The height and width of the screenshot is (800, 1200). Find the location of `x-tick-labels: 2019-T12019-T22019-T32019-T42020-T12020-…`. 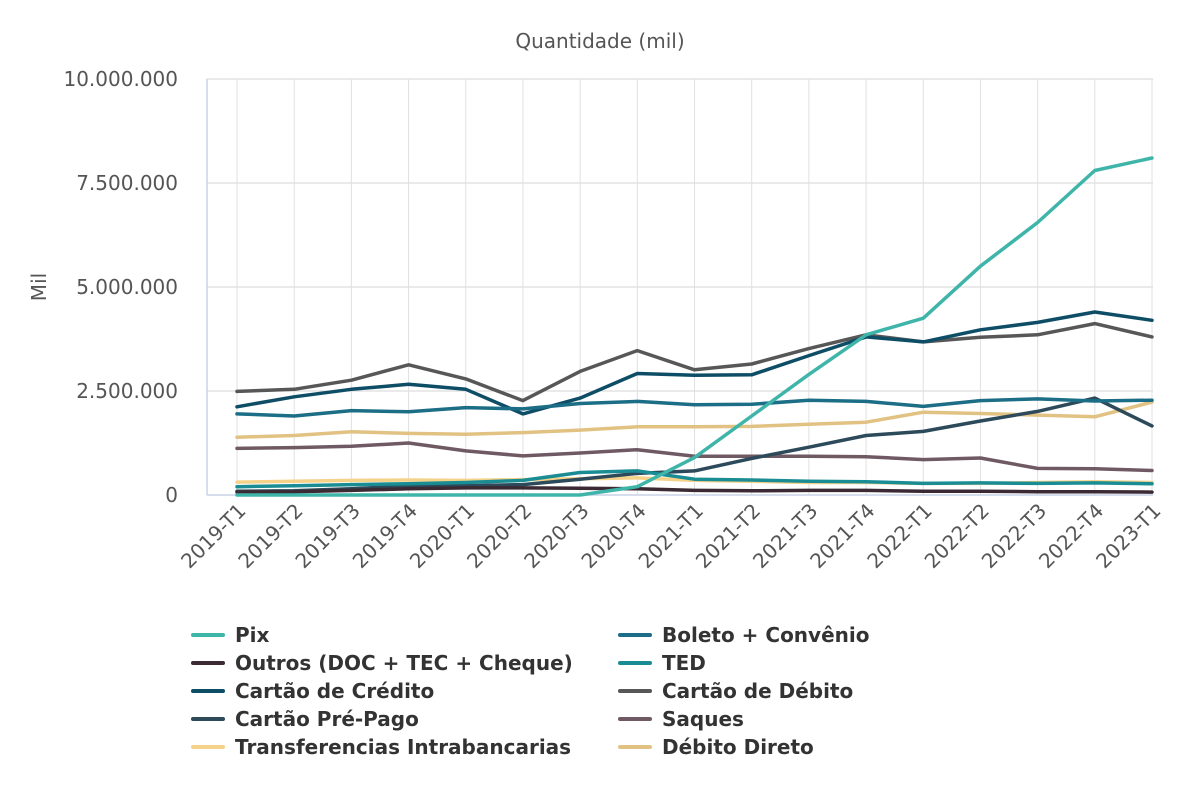

x-tick-labels: 2019-T12019-T22019-T32019-T42020-T12020-… is located at coordinates (670, 536).